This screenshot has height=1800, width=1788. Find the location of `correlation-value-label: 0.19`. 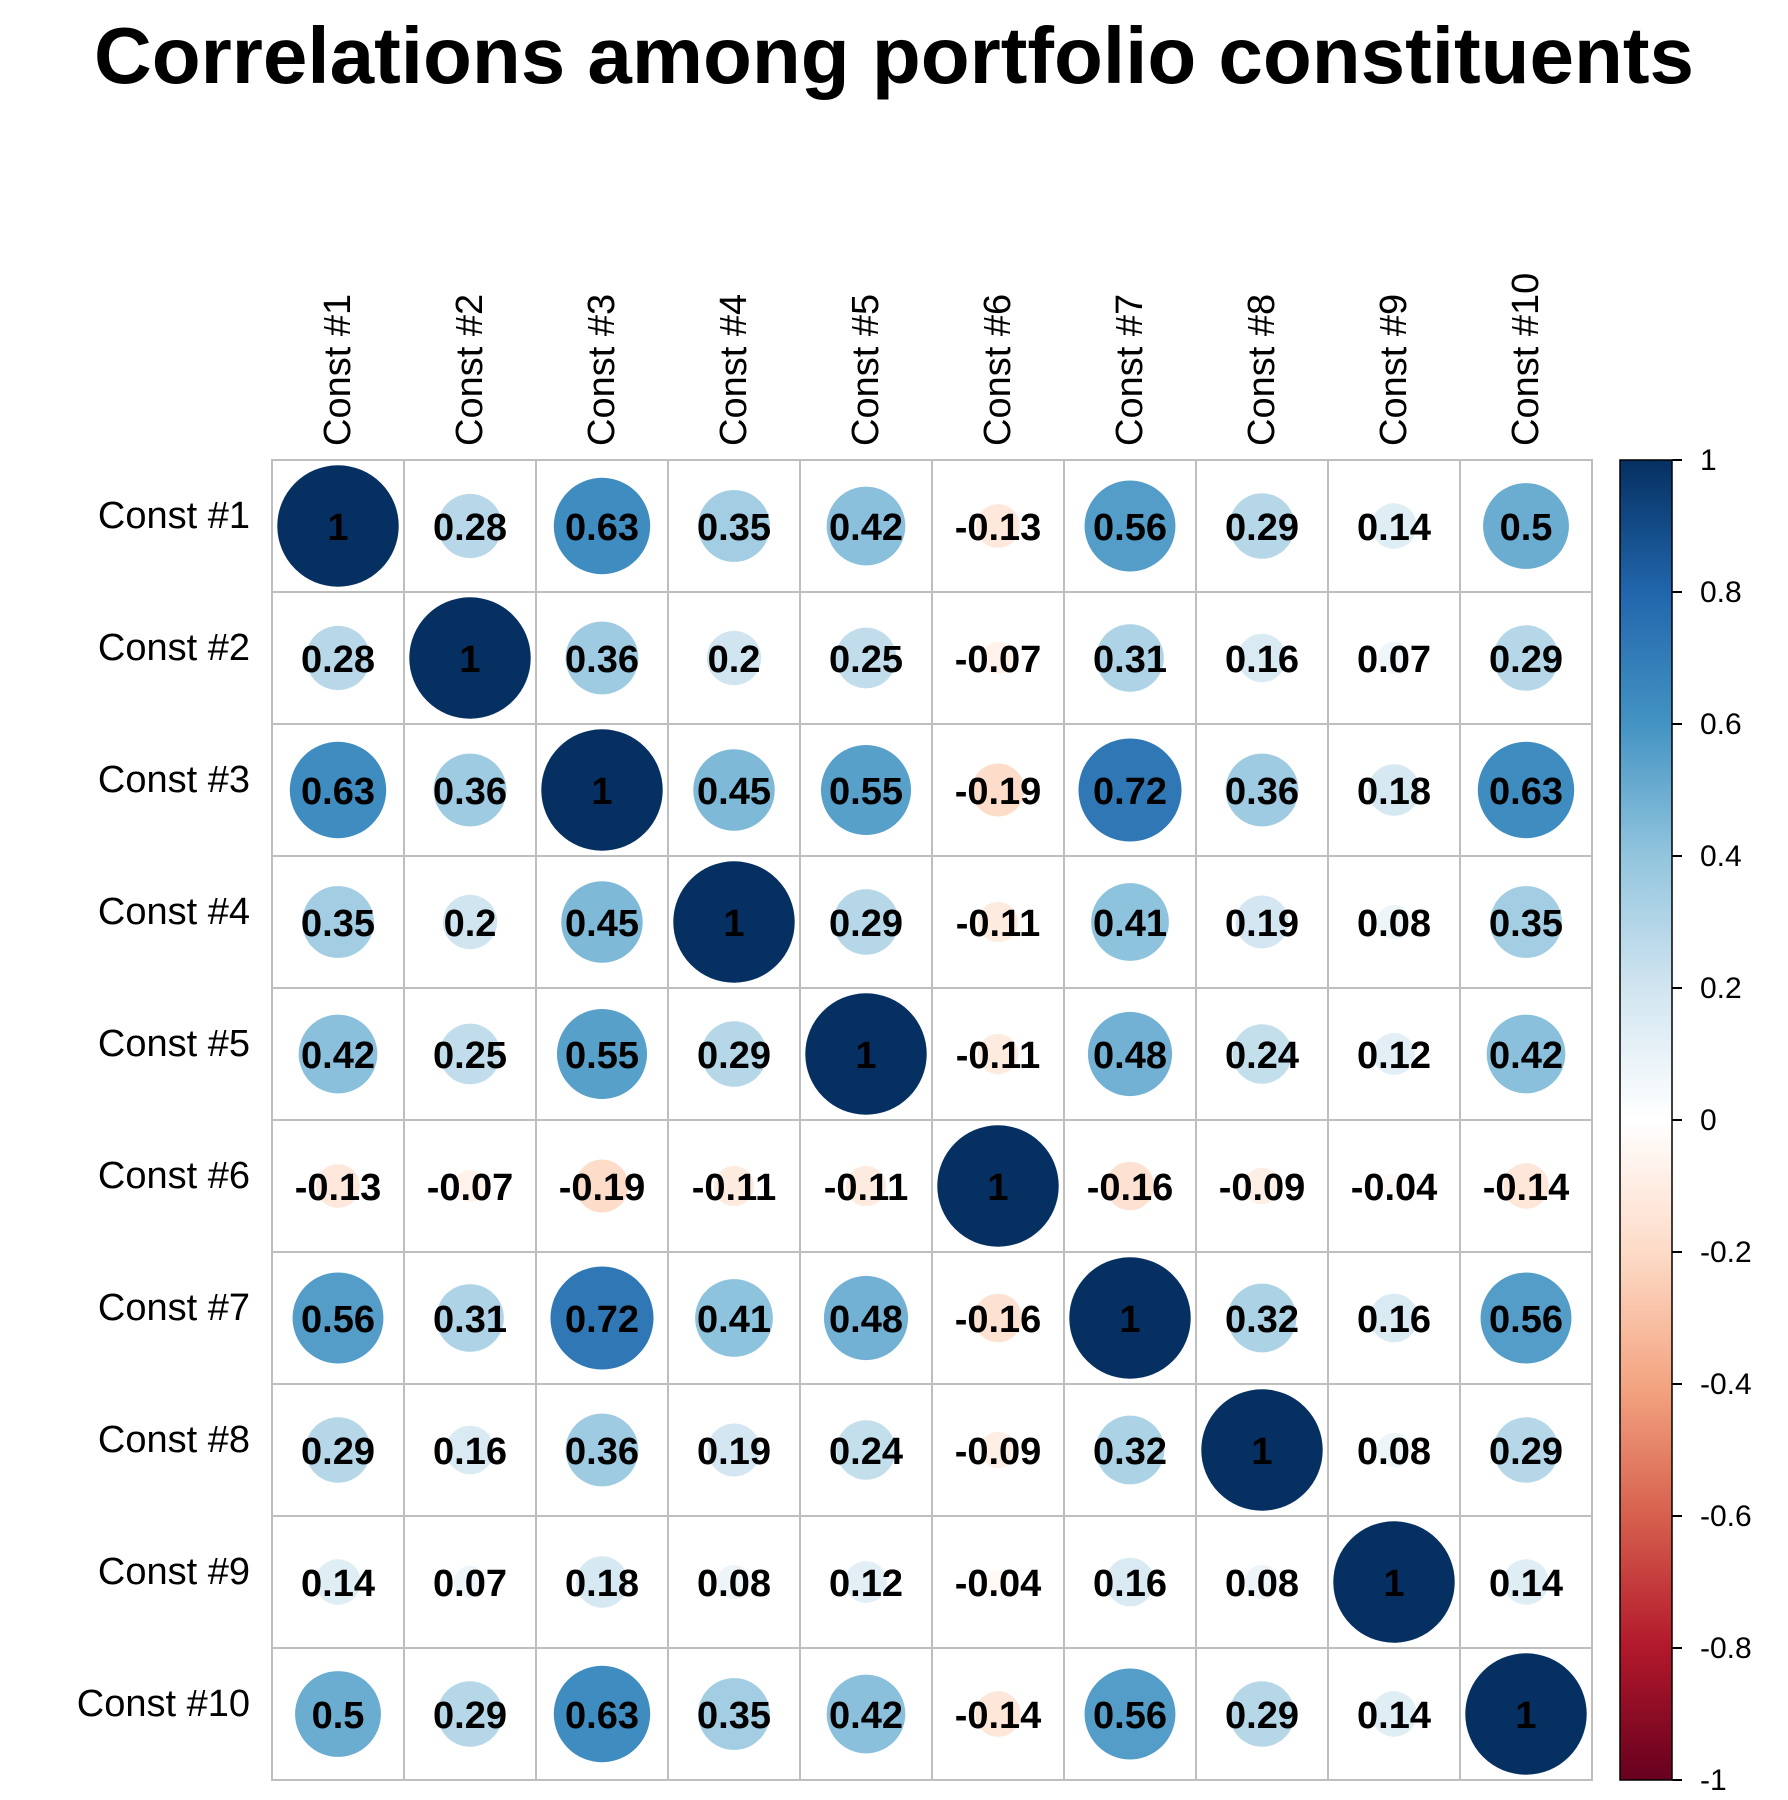

correlation-value-label: 0.19 is located at coordinates (734, 1452).